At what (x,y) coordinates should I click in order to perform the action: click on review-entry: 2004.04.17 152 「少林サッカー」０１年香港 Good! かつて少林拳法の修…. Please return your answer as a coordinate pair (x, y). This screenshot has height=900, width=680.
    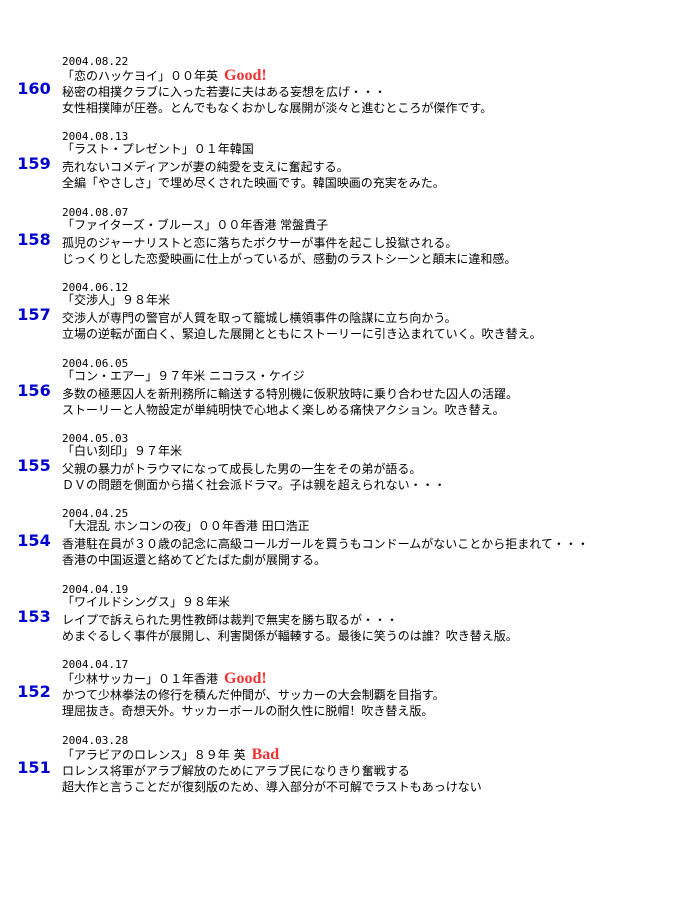
    Looking at the image, I should click on (340, 695).